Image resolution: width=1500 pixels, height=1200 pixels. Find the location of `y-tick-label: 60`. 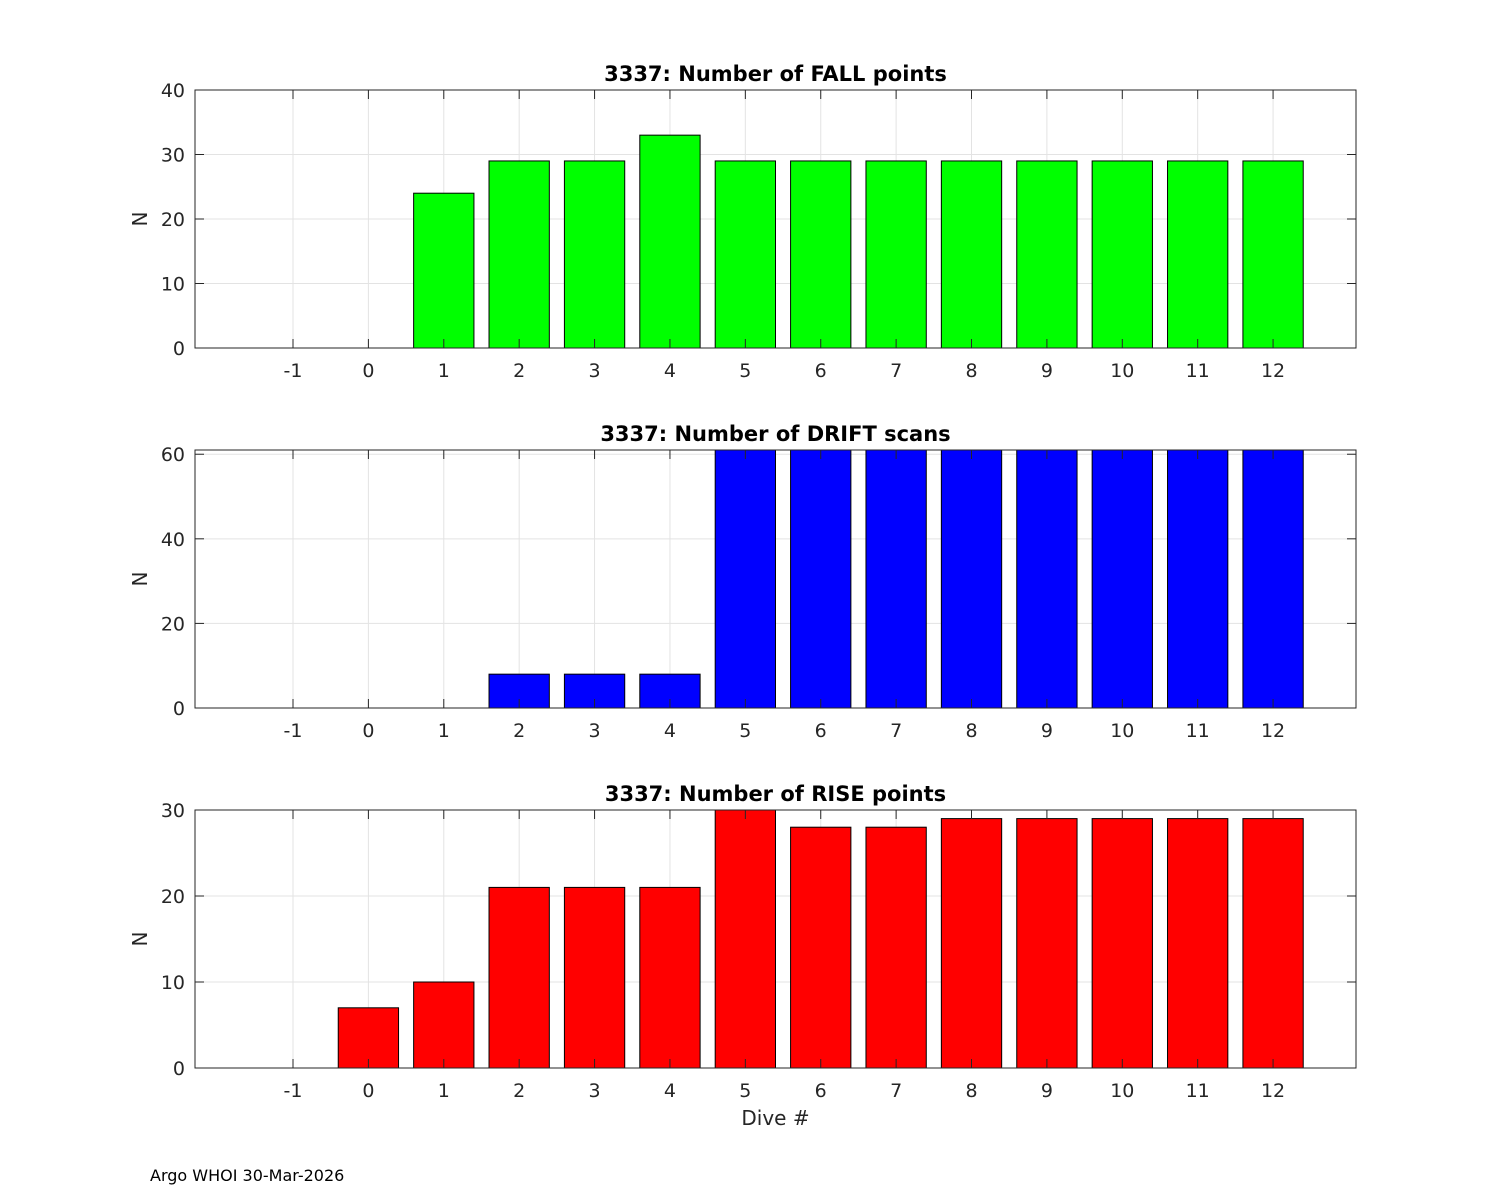

y-tick-label: 60 is located at coordinates (173, 455).